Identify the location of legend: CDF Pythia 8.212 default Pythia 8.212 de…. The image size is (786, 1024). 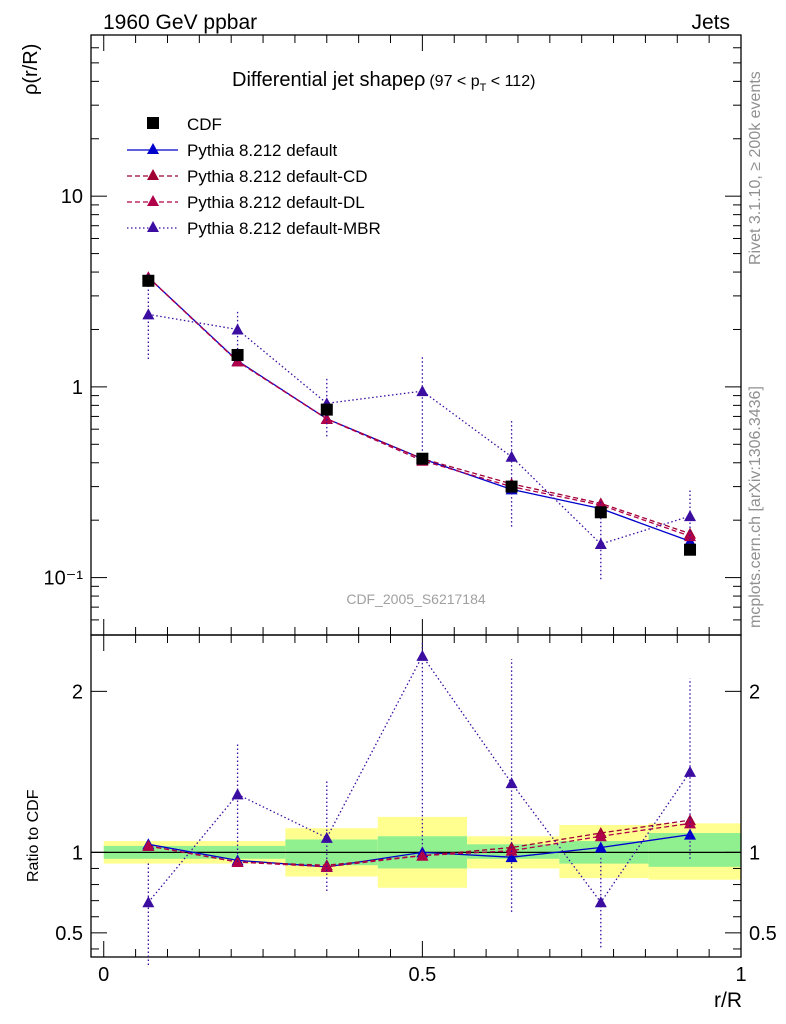
(254, 176).